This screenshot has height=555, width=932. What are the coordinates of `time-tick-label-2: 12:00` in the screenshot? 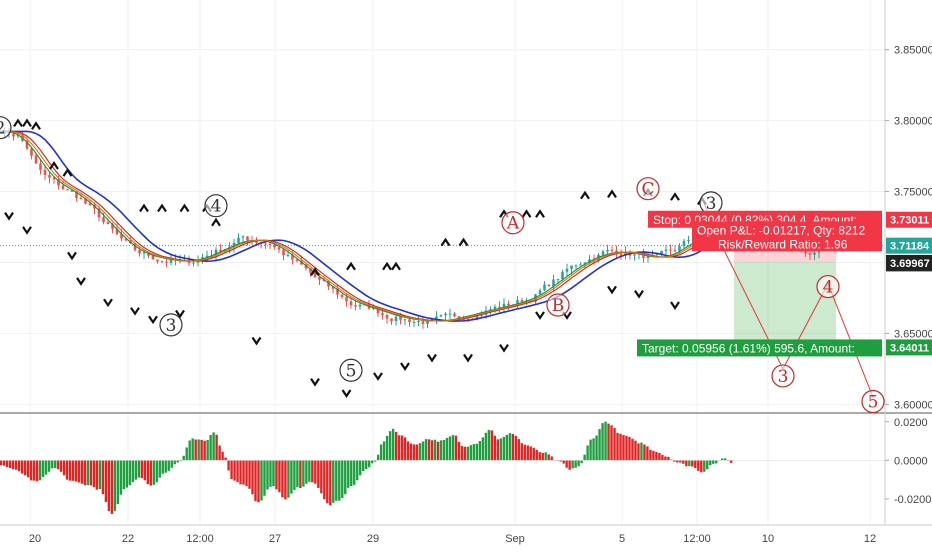 It's located at (200, 539).